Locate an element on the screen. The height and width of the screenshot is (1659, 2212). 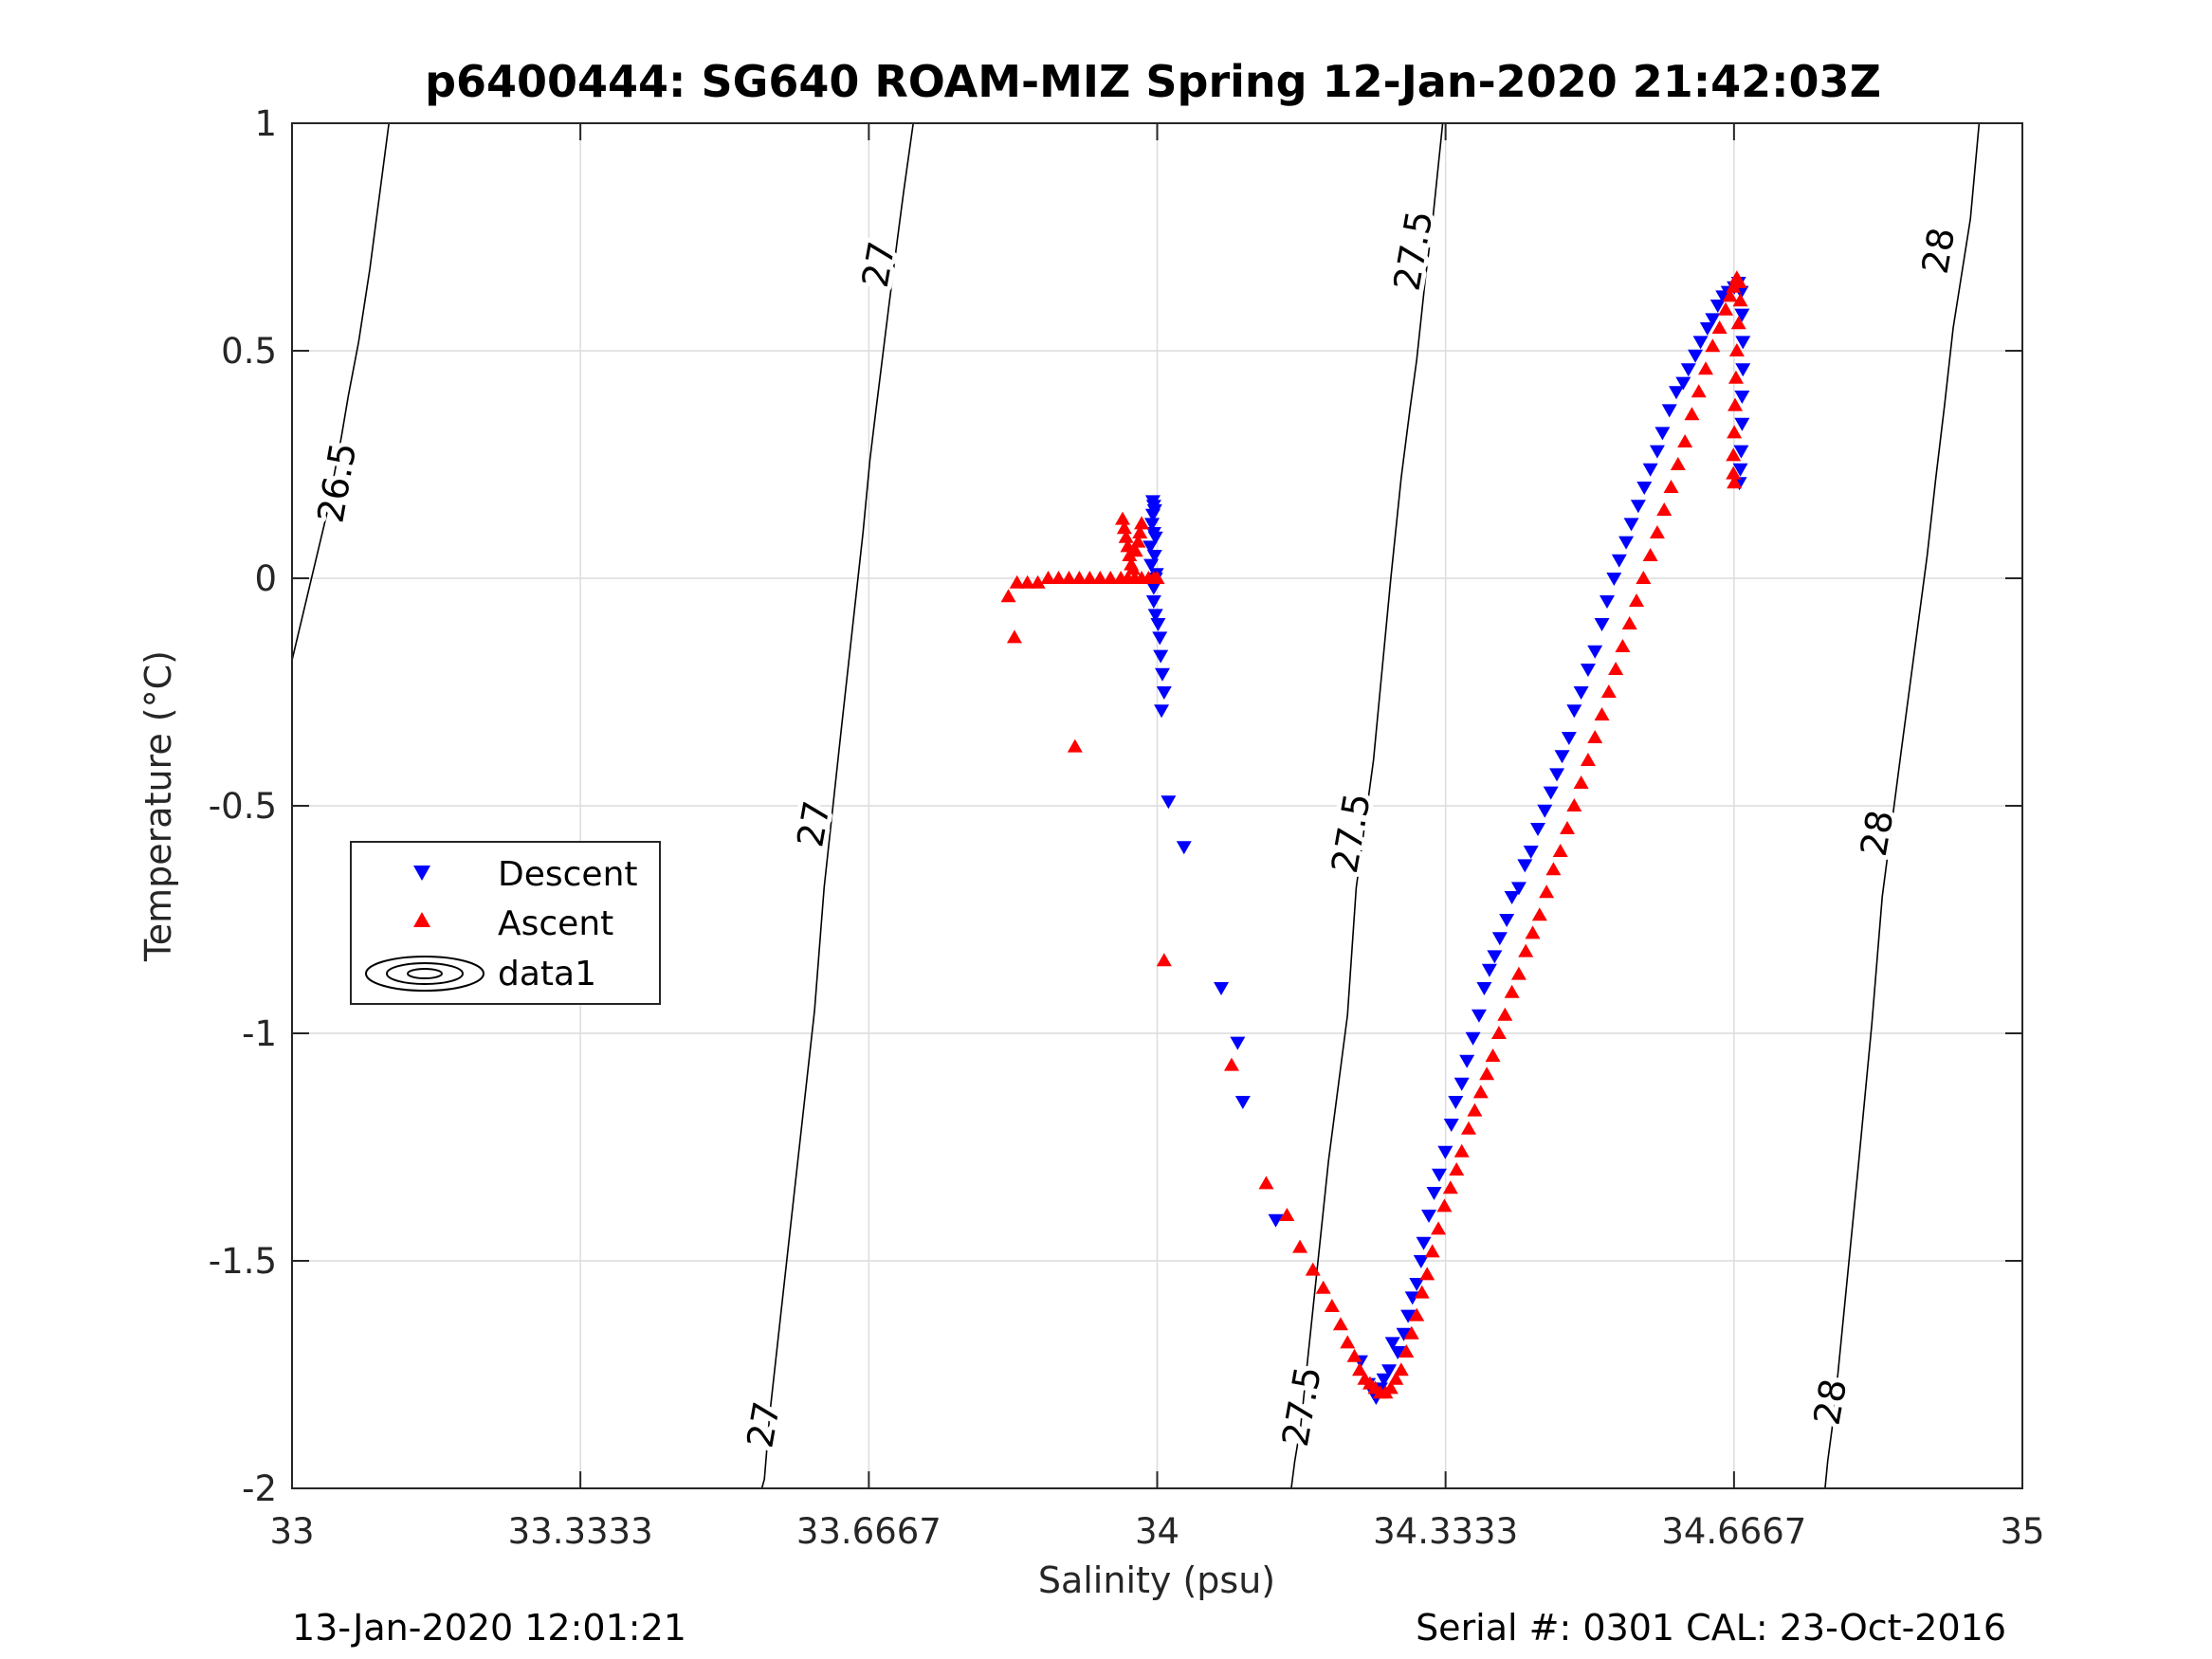
y-tick-label: -0.5 is located at coordinates (243, 806).